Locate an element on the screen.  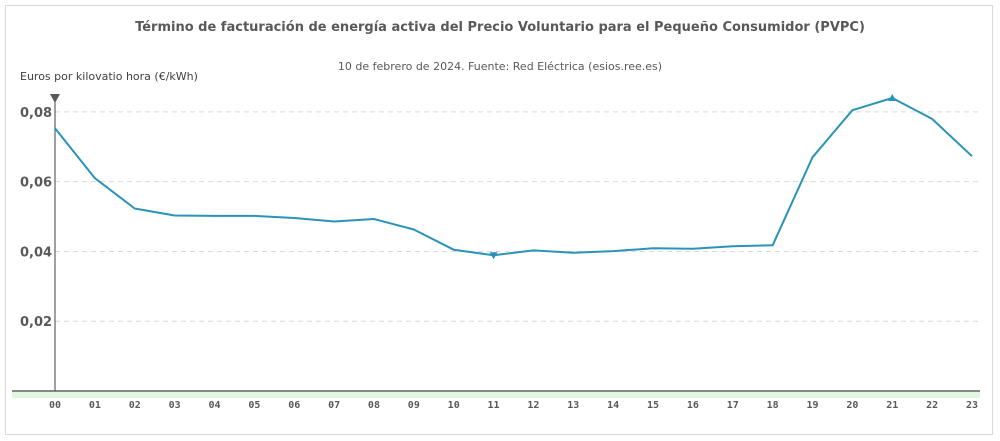
x-tick-label-06: 06 is located at coordinates (294, 405).